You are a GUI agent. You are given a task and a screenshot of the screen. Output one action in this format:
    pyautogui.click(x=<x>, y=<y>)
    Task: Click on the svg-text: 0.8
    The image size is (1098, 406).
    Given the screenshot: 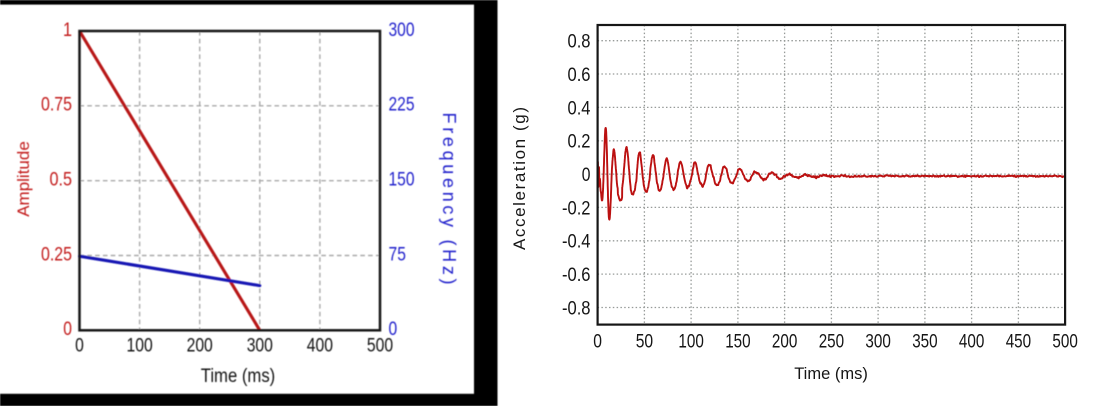 What is the action you would take?
    pyautogui.click(x=579, y=42)
    